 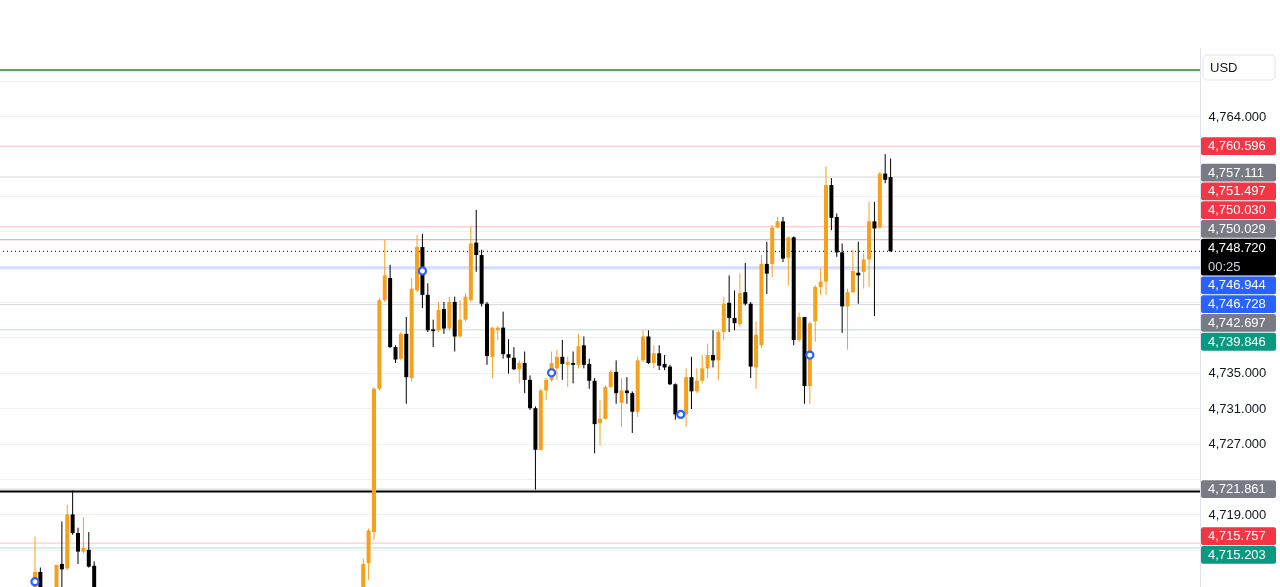 I want to click on ref-line-label: 4,742.697, so click(x=1237, y=322).